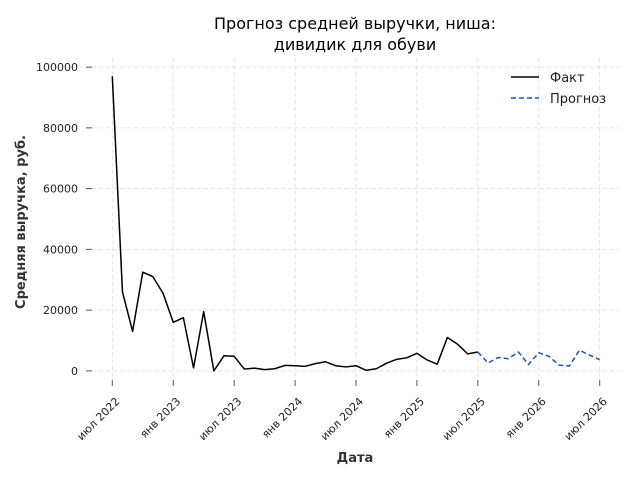 This screenshot has height=480, width=640. Describe the element at coordinates (98, 419) in the screenshot. I see `x-tick-label: июл 2022` at that location.